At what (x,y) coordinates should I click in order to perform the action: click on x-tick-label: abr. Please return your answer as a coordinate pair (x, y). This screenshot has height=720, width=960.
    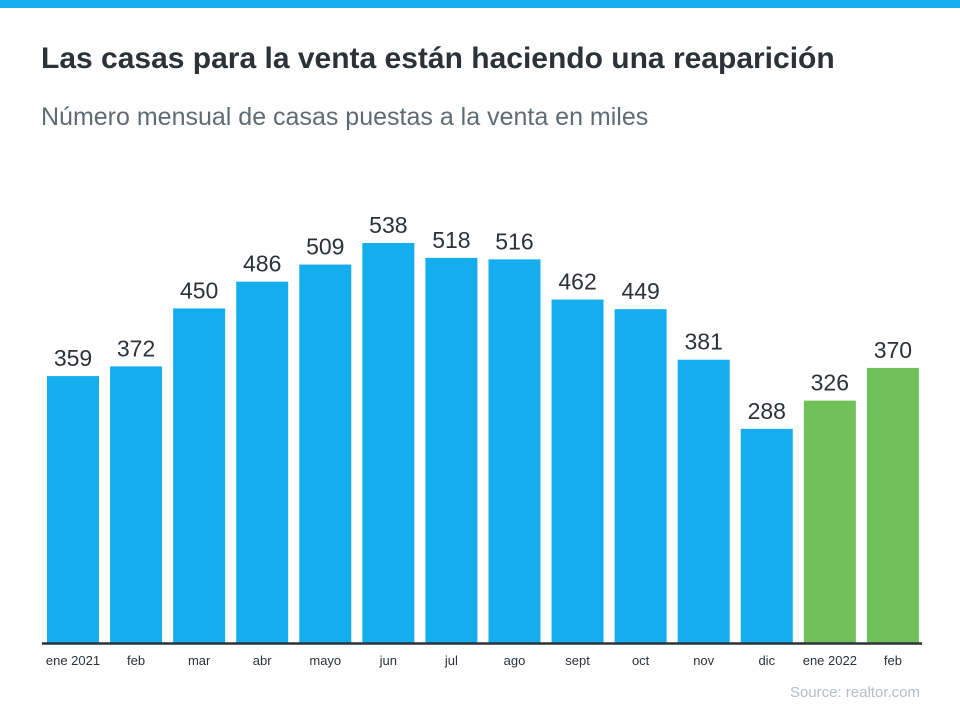
    Looking at the image, I should click on (262, 660).